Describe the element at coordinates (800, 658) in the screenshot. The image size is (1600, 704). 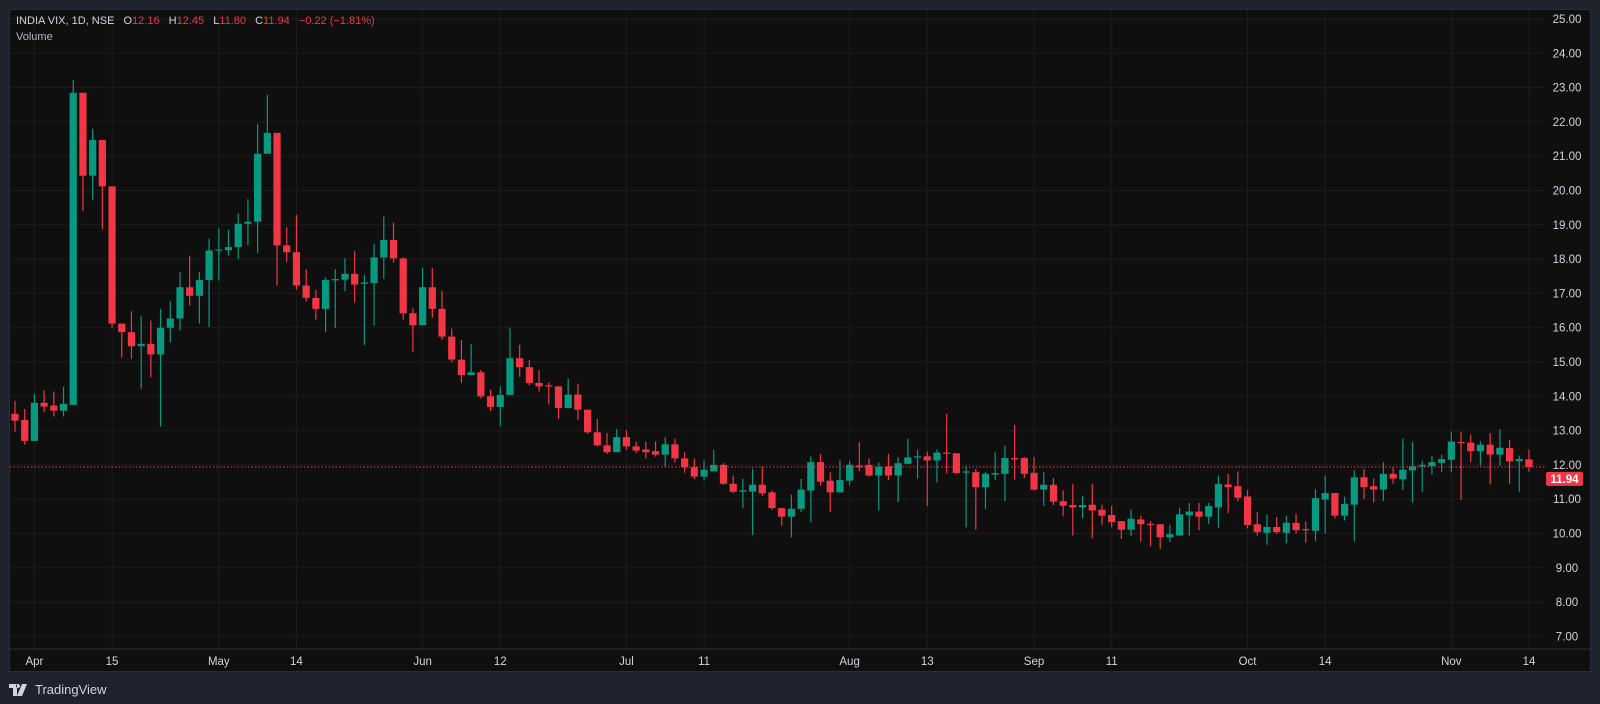
I see `time-axis: Apr 15 May 14 Jun 12 Jul 11 Aug 13 Sep 11 Oct 14 Nov 14` at that location.